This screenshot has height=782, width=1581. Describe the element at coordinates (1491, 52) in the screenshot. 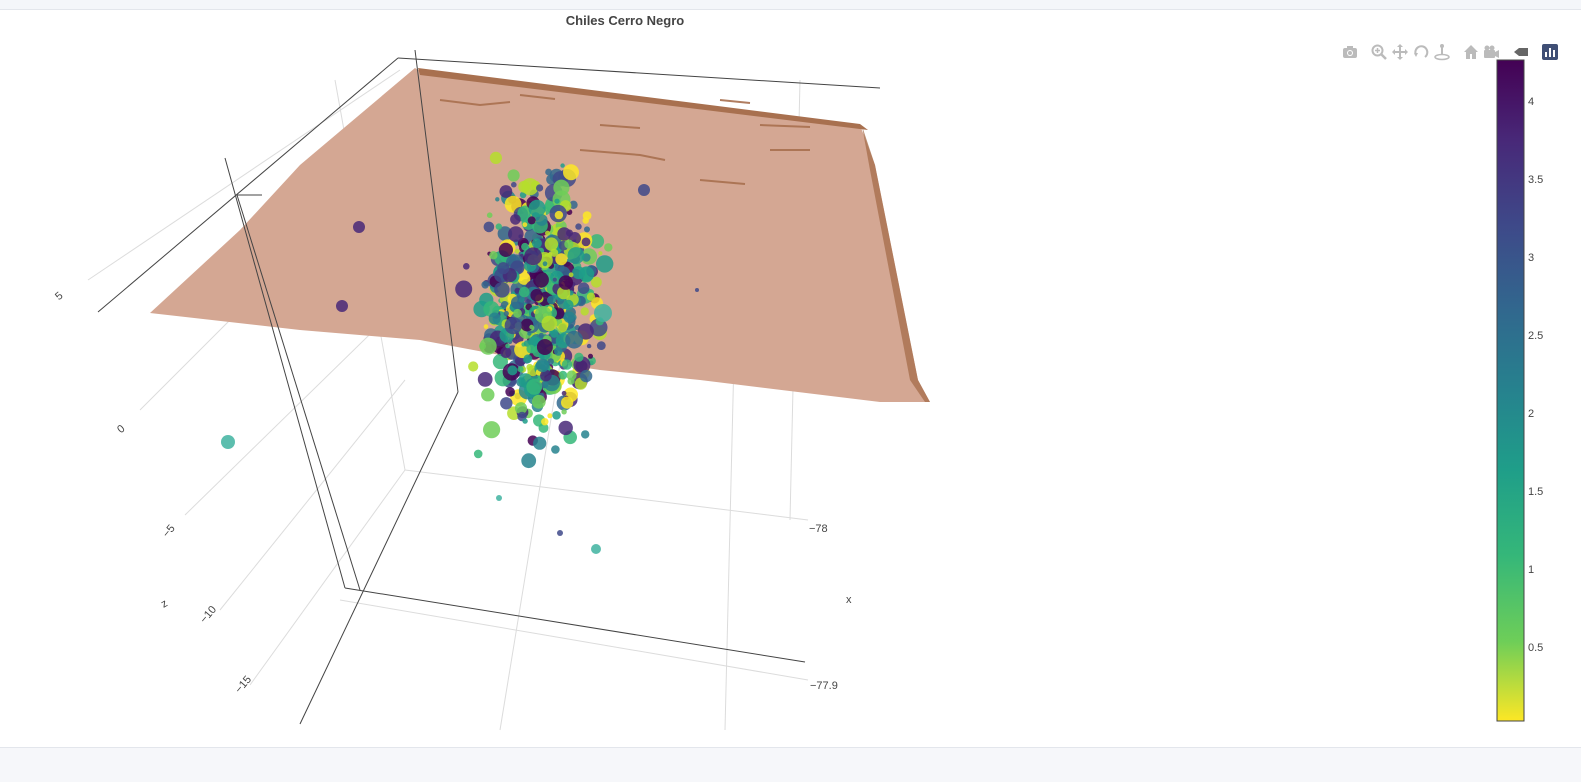

I see `reset-camera-last-save-icon` at that location.